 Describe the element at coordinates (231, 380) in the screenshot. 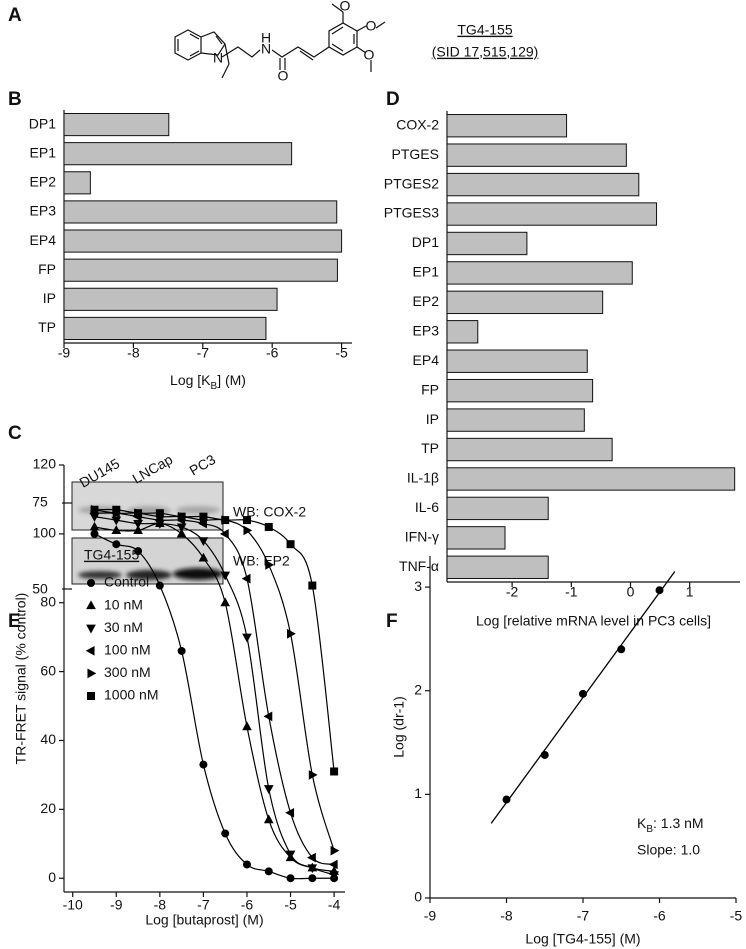

I see `x-axis-label-part: ] (M)` at that location.